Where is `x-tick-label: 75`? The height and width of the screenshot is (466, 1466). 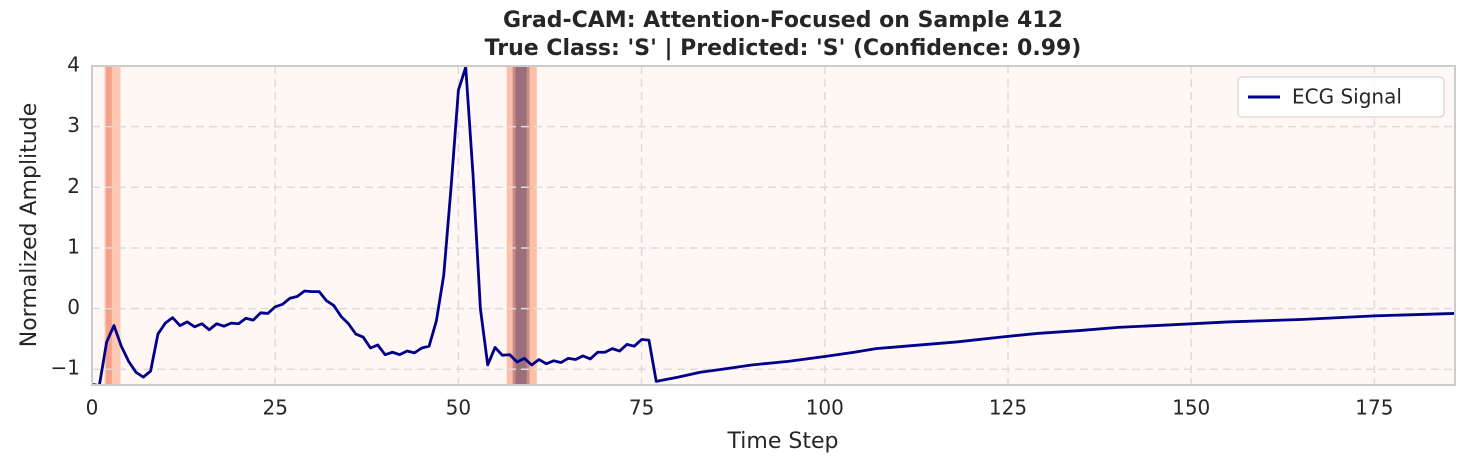
x-tick-label: 75 is located at coordinates (641, 408).